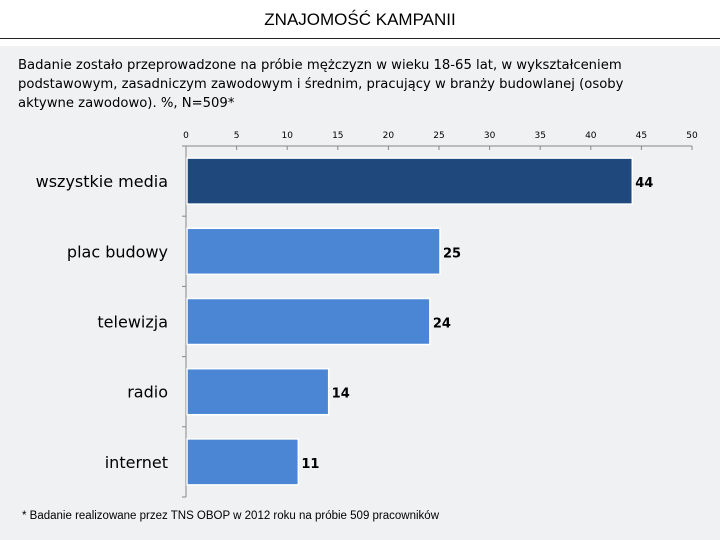 The image size is (720, 540). What do you see at coordinates (644, 183) in the screenshot?
I see `data-label: 44` at bounding box center [644, 183].